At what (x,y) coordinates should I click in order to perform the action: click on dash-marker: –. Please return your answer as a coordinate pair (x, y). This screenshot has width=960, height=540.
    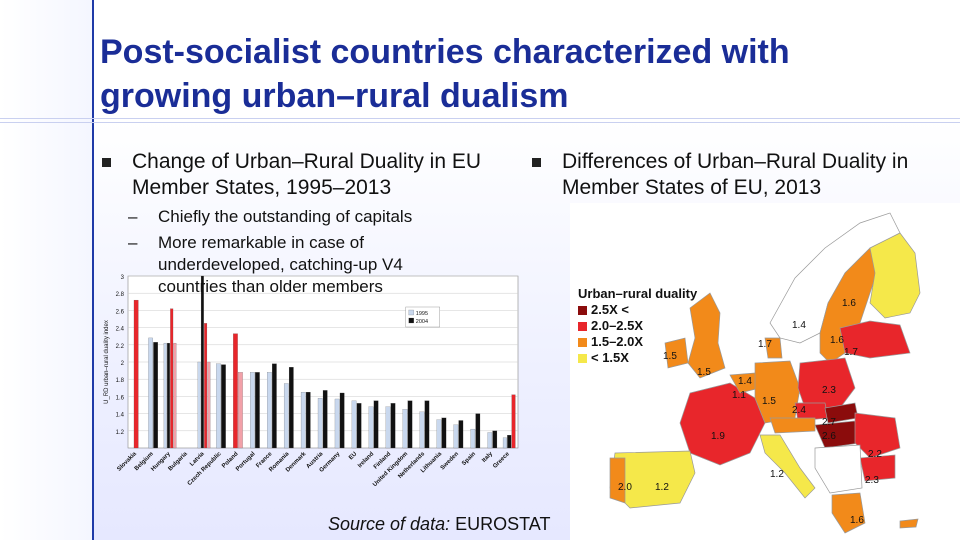
    Looking at the image, I should click on (133, 216).